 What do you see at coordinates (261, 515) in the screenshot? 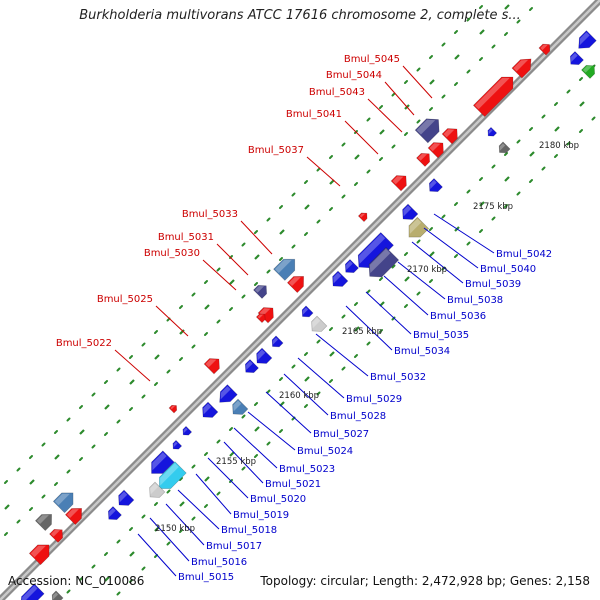
I see `reverse-gene-label: Bmul_5019` at bounding box center [261, 515].